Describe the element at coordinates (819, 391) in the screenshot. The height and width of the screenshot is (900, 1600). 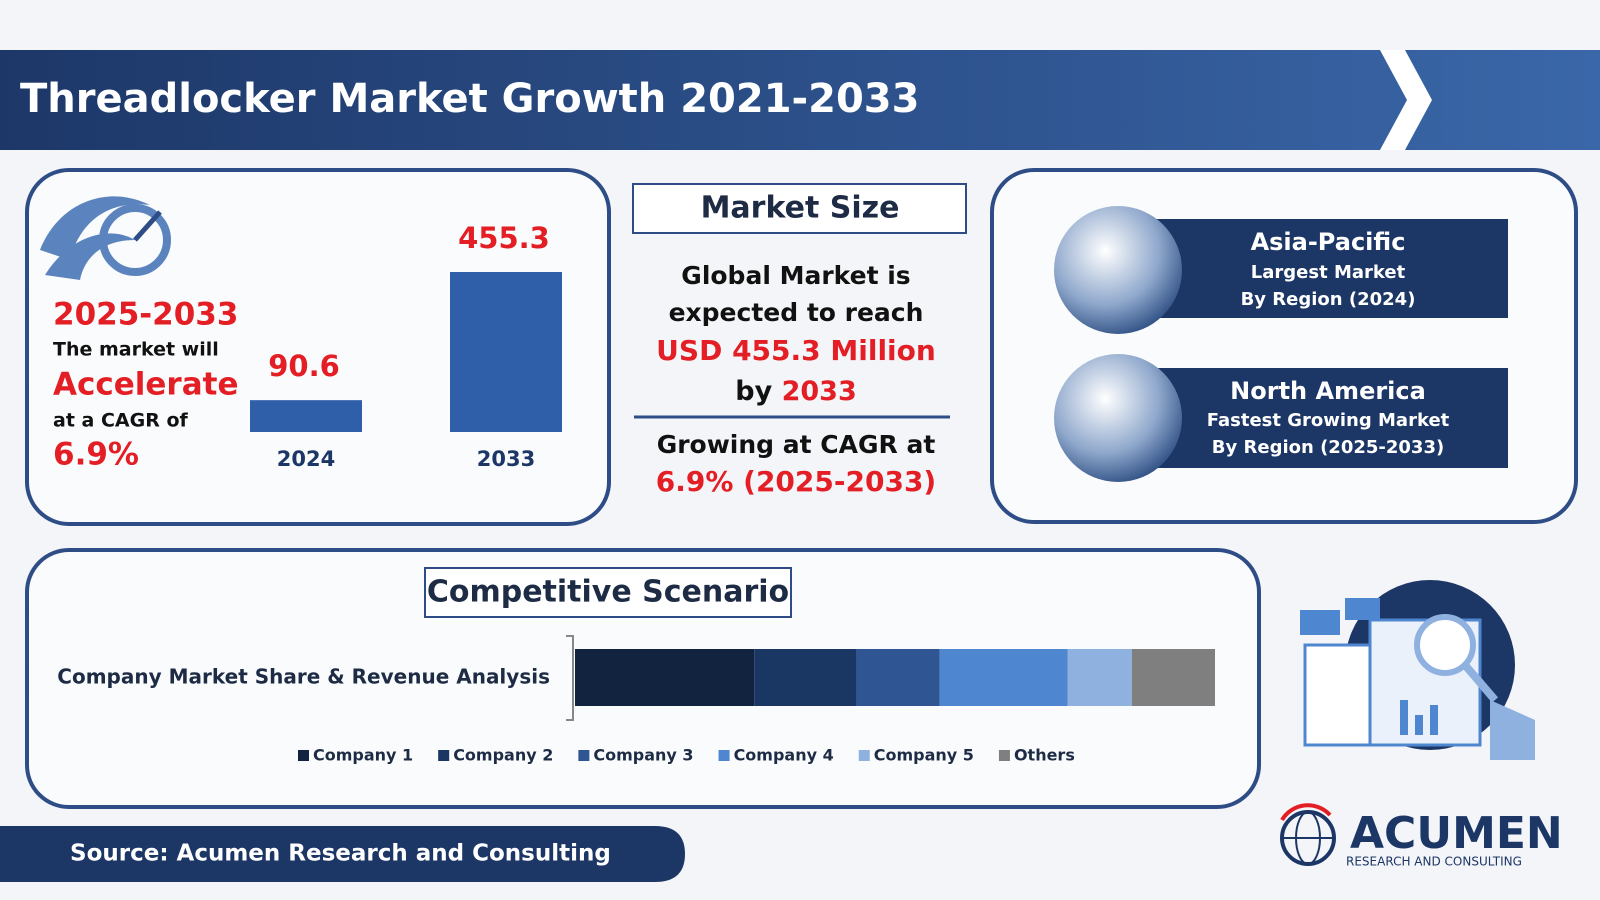
I see `market-size-year: 2033` at that location.